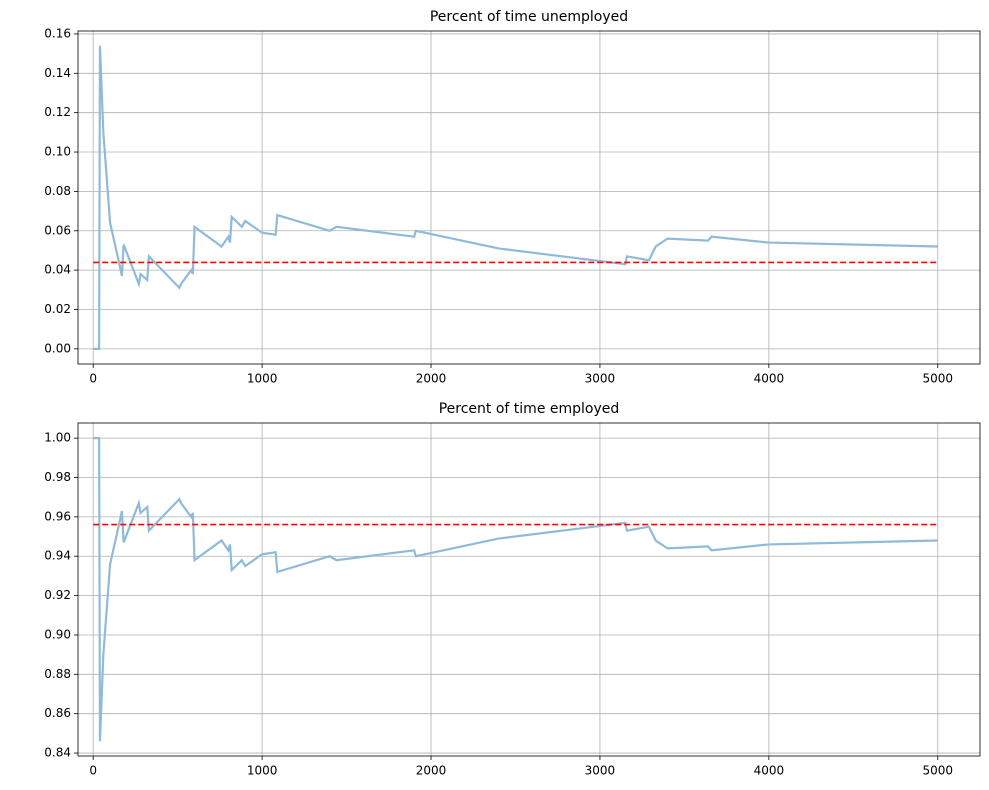  I want to click on y-tick-label: 0.06, so click(57, 230).